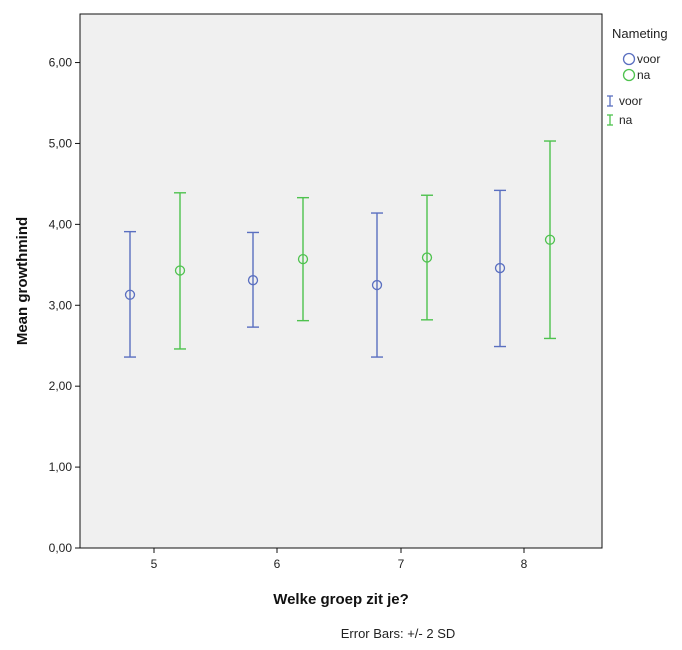 Image resolution: width=682 pixels, height=650 pixels. What do you see at coordinates (640, 33) in the screenshot?
I see `legend-title: Nameting` at bounding box center [640, 33].